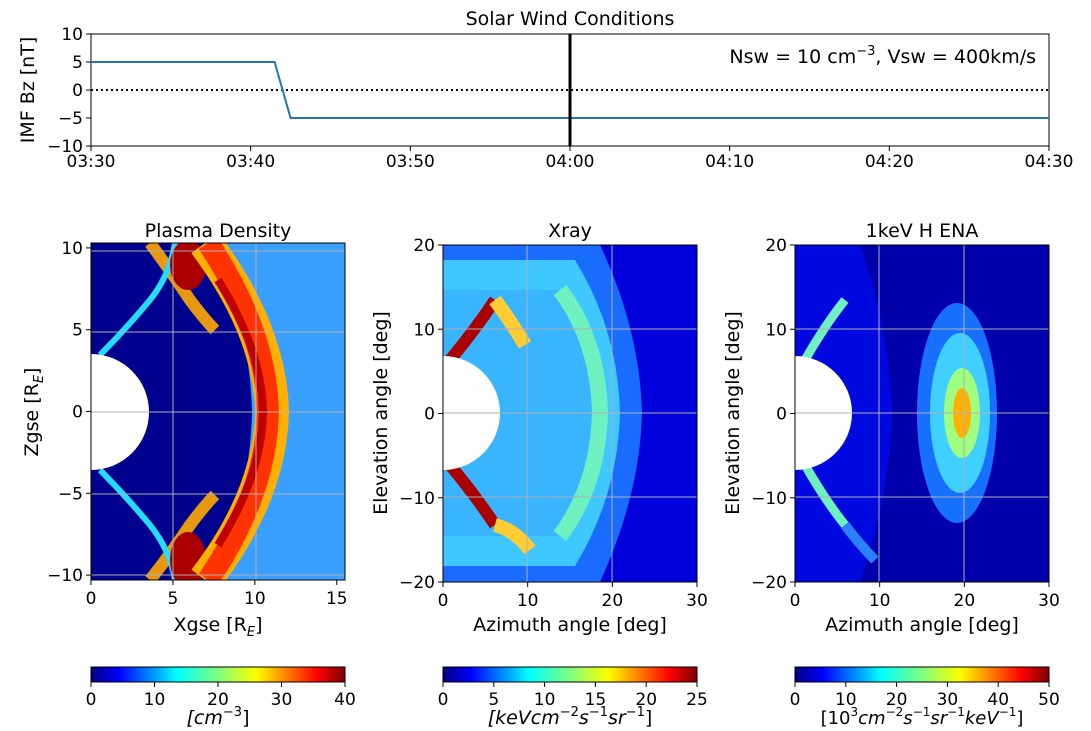 This screenshot has height=731, width=1091. I want to click on colorbar-xray: 0 5 10 15 20 25 [keVcm−2s−1sr−1], so click(573, 697).